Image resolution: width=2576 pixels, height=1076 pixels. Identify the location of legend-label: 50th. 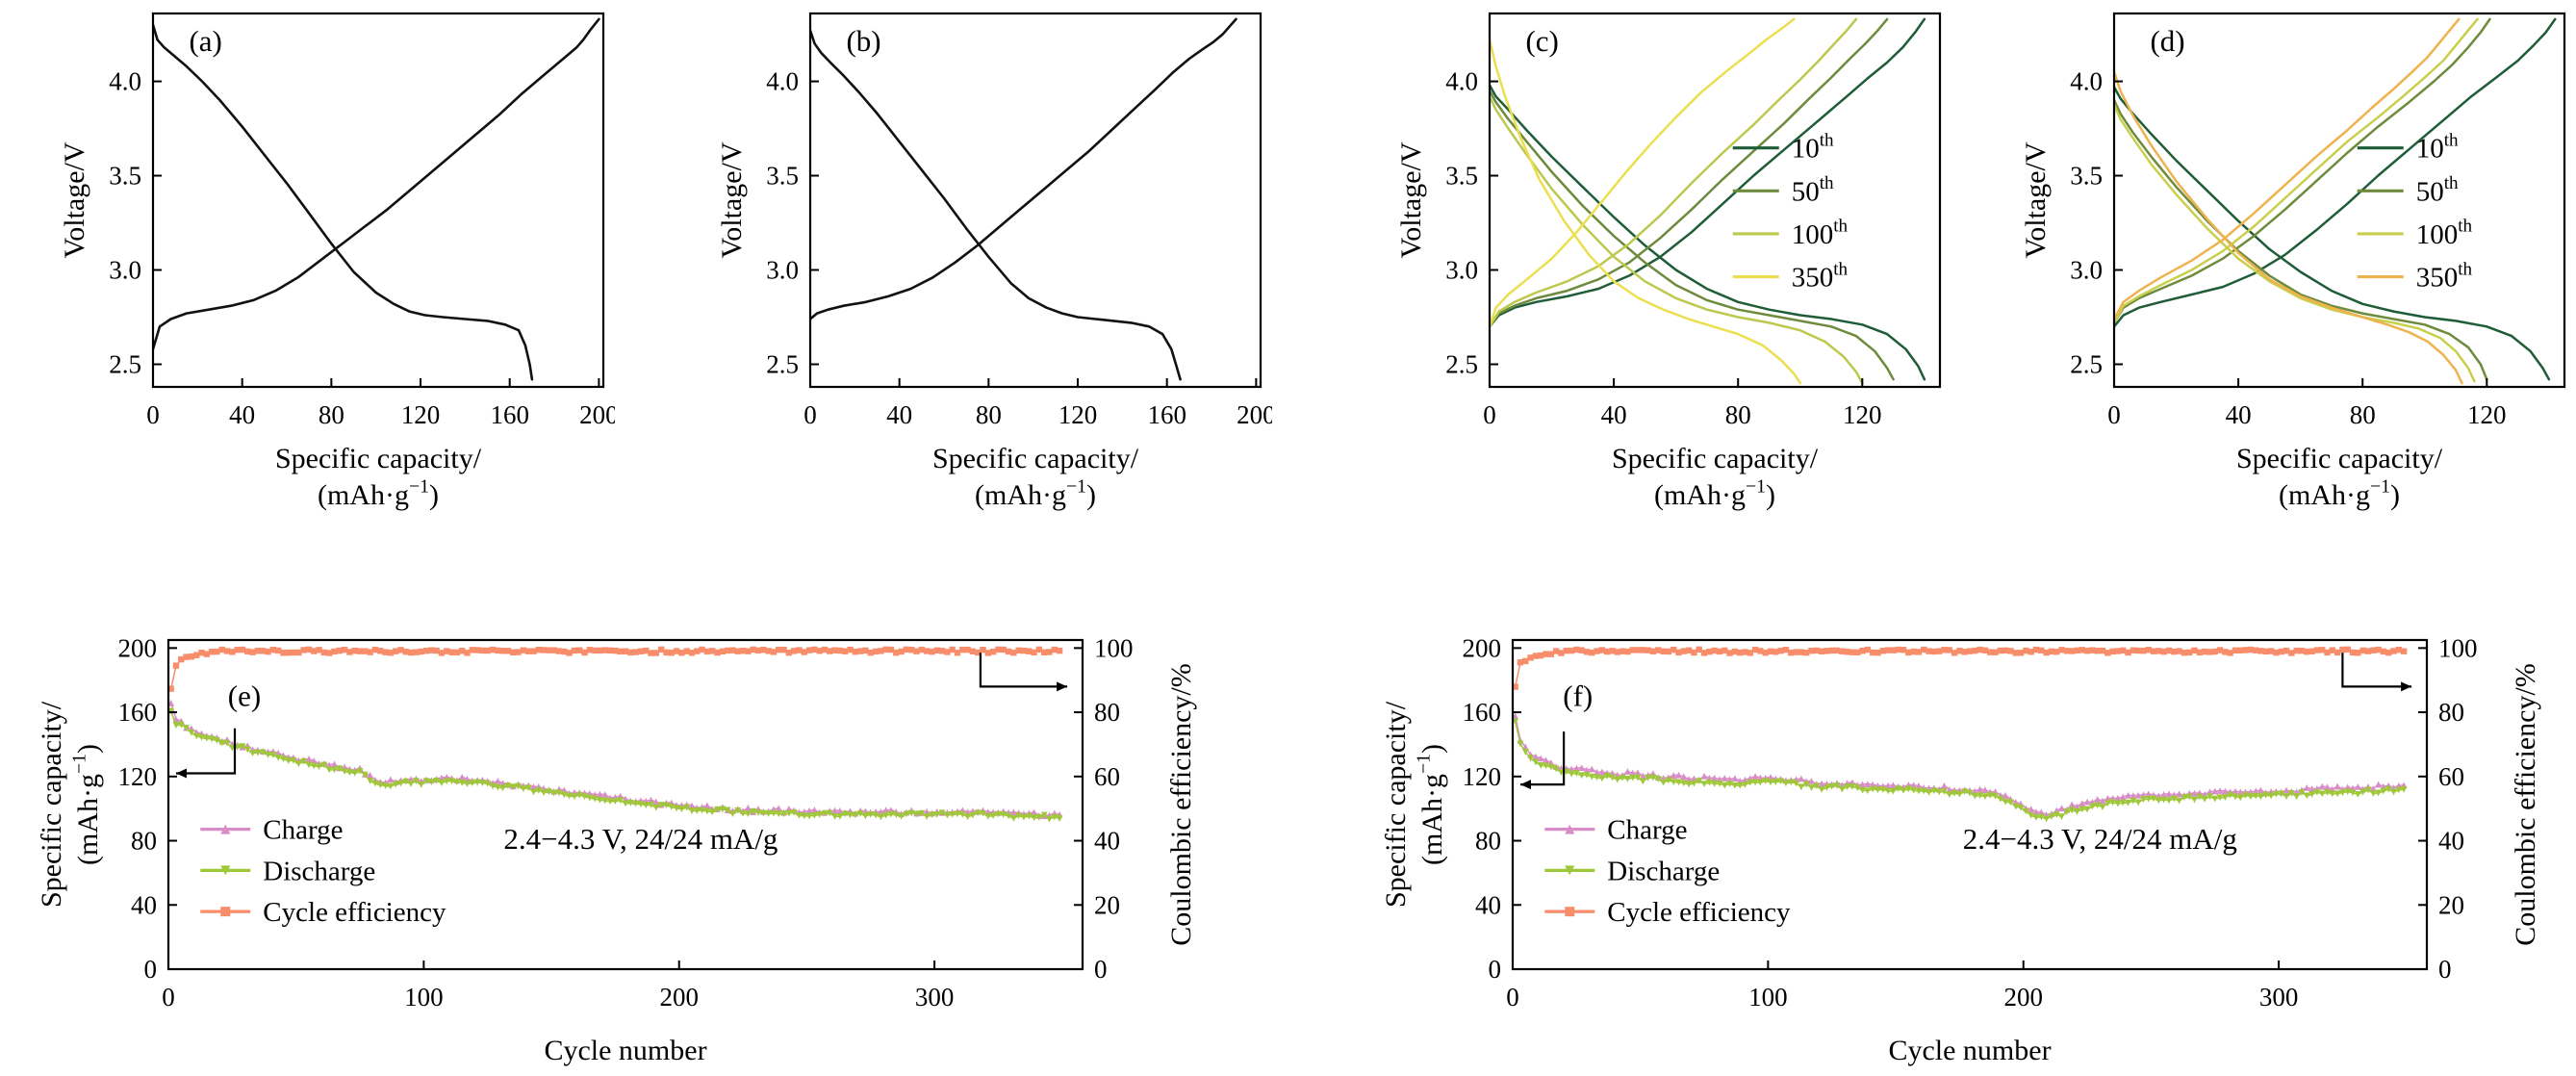
(2437, 190).